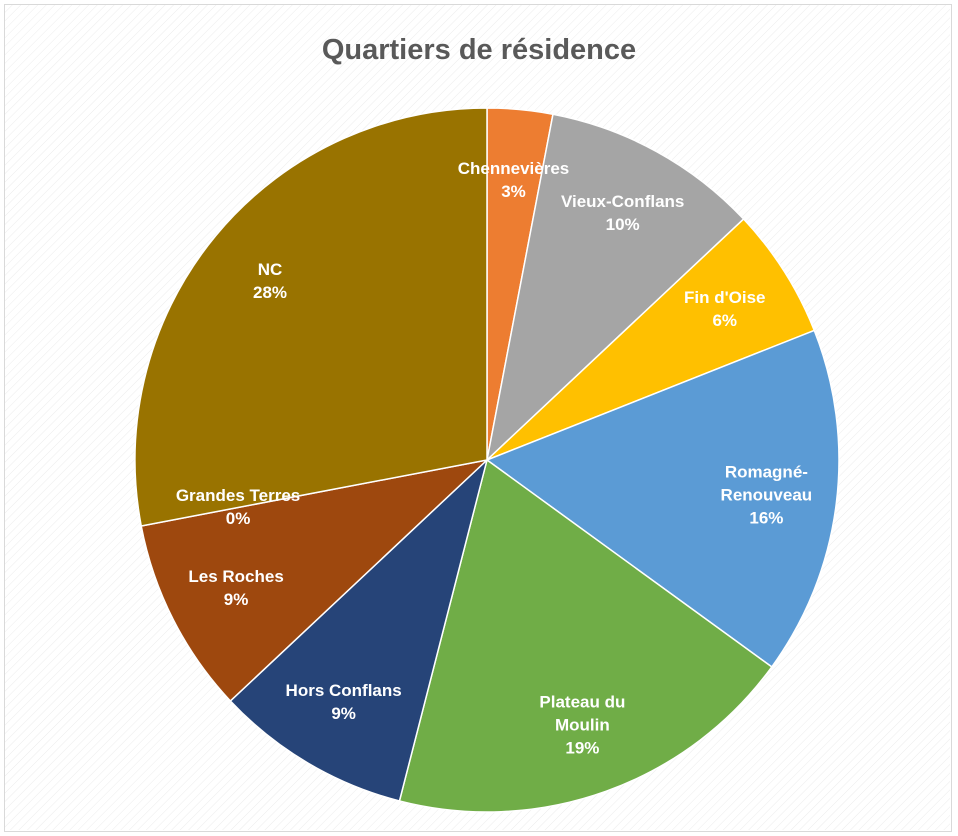  I want to click on value-label: 19%, so click(582, 748).